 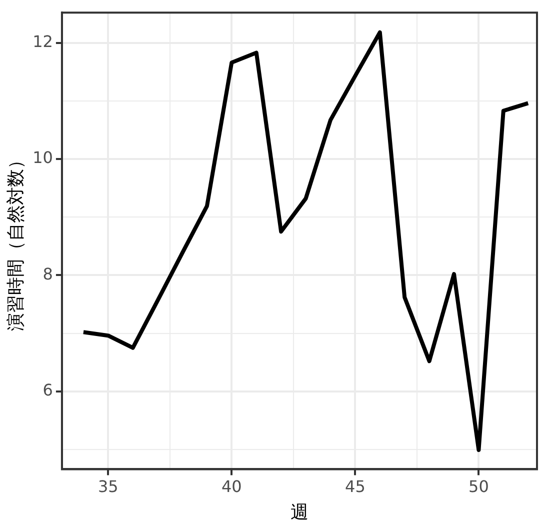 What do you see at coordinates (47, 274) in the screenshot?
I see `y-tick-label: 8` at bounding box center [47, 274].